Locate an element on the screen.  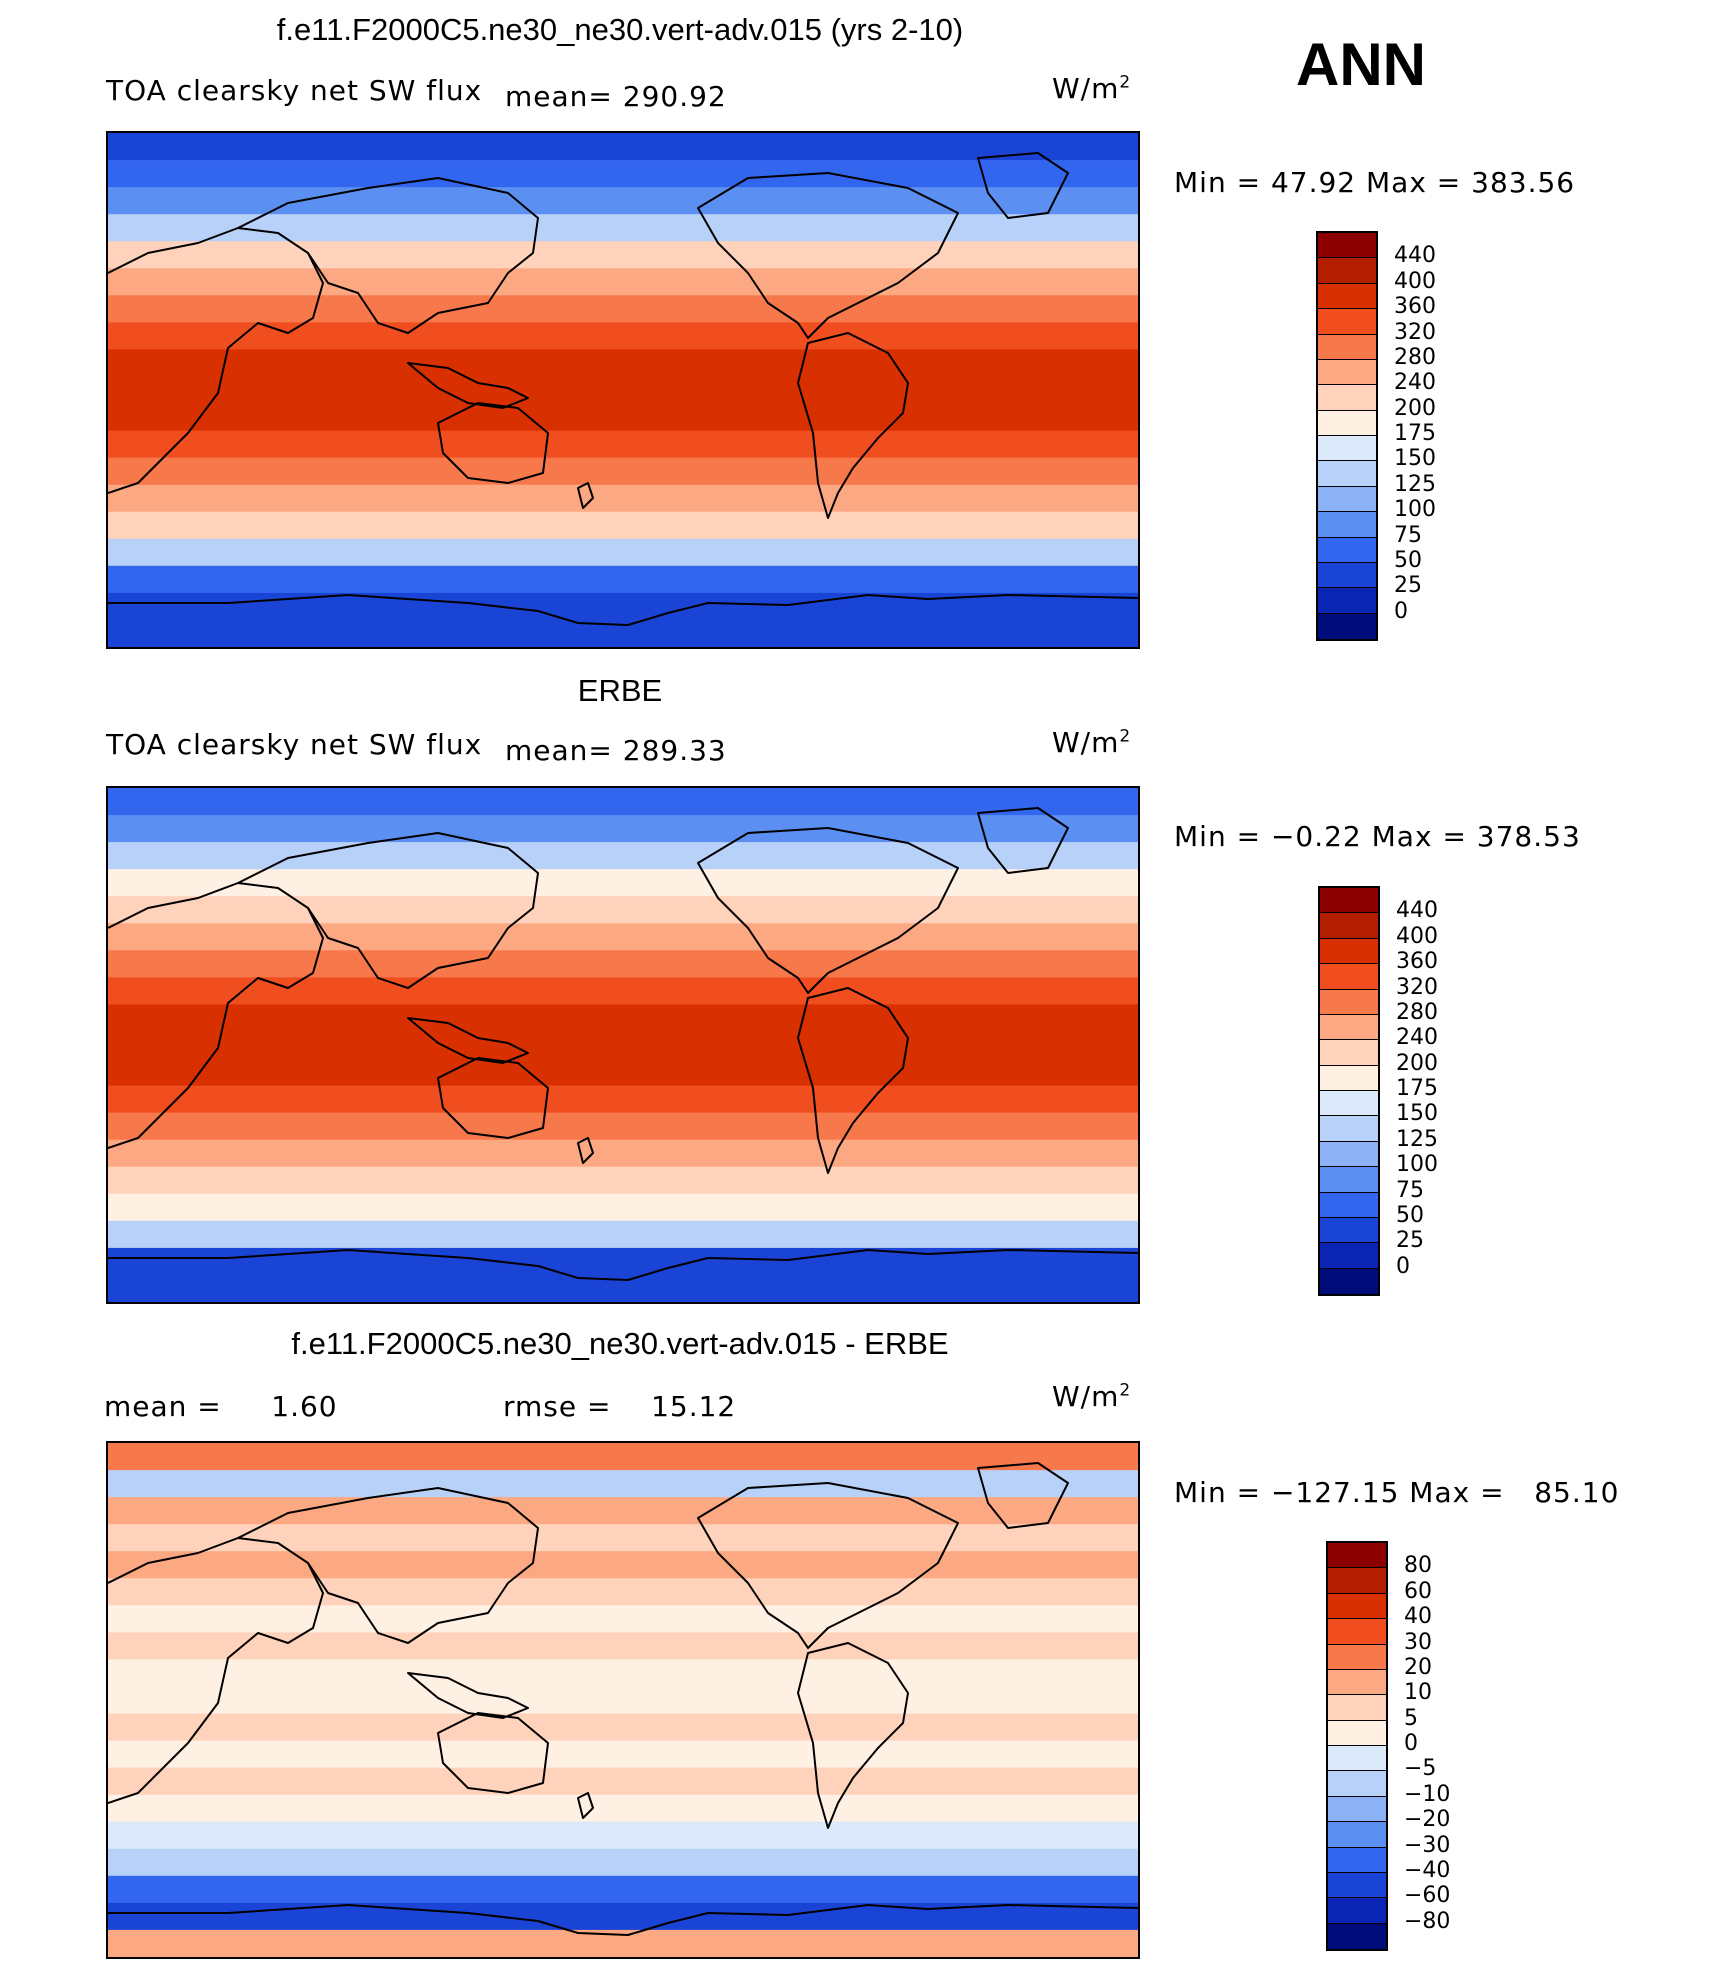
colorbar-tick-label: 200 is located at coordinates (1415, 408).